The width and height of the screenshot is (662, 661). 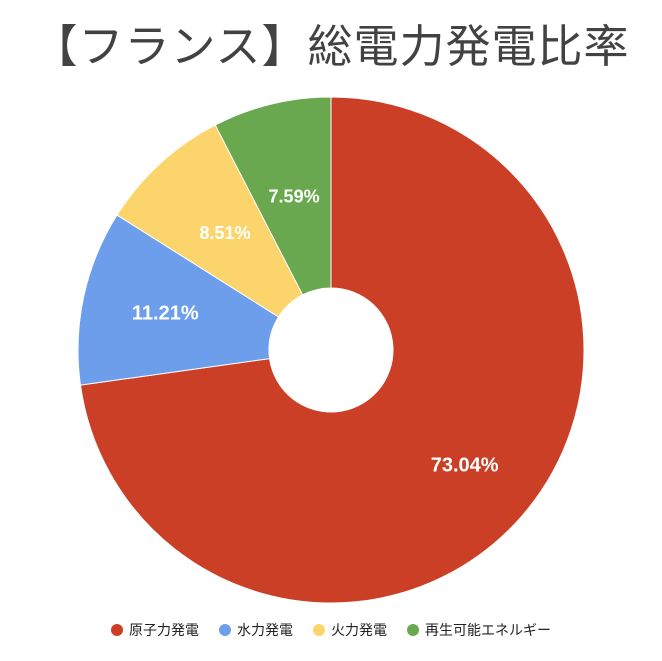 What do you see at coordinates (465, 466) in the screenshot?
I see `slice-label-0: 73.04%` at bounding box center [465, 466].